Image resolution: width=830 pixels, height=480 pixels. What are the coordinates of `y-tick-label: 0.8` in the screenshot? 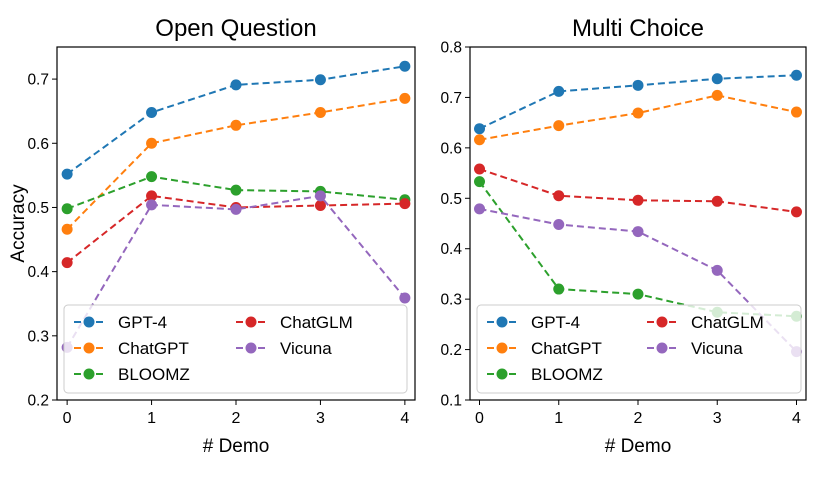 It's located at (451, 48).